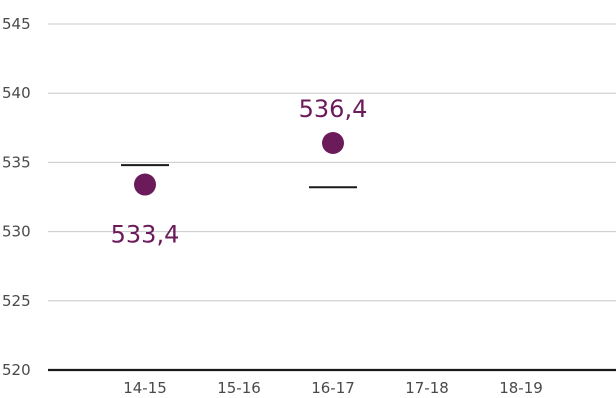 Image resolution: width=616 pixels, height=398 pixels. I want to click on y-tick-label: 545, so click(16, 24).